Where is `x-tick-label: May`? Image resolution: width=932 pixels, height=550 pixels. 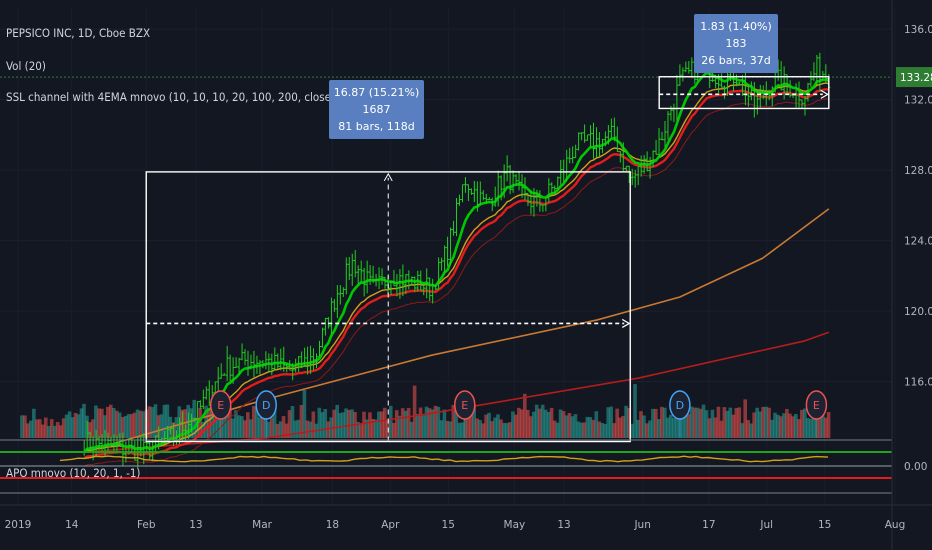
x-tick-label: May is located at coordinates (515, 525).